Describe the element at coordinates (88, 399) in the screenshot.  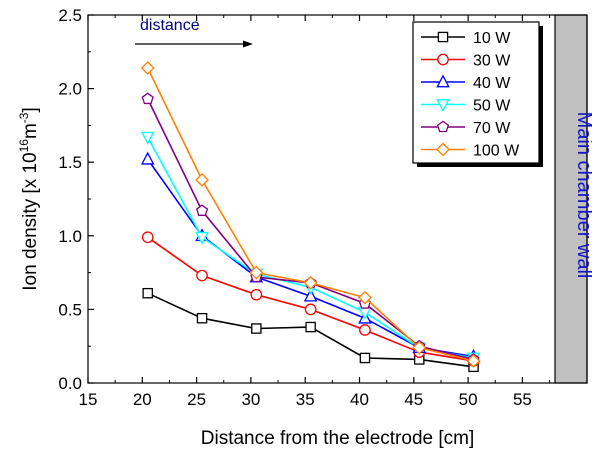
I see `x-tick-label: 15` at that location.